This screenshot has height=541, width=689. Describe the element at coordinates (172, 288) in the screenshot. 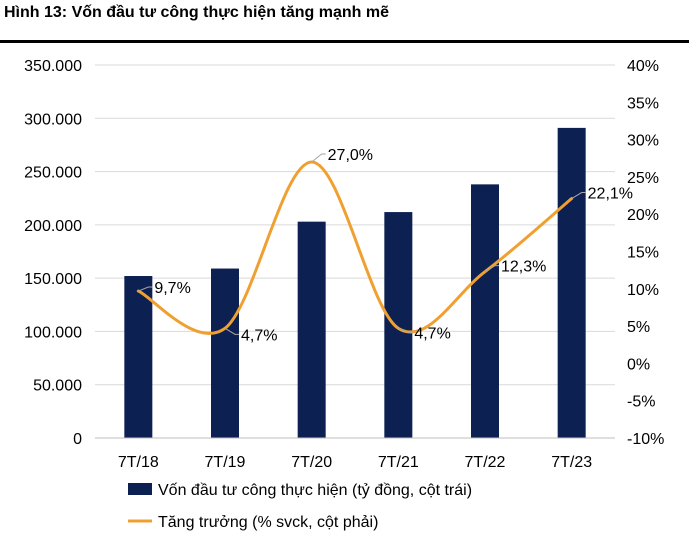

I see `growth-data-label: 9,7%` at that location.